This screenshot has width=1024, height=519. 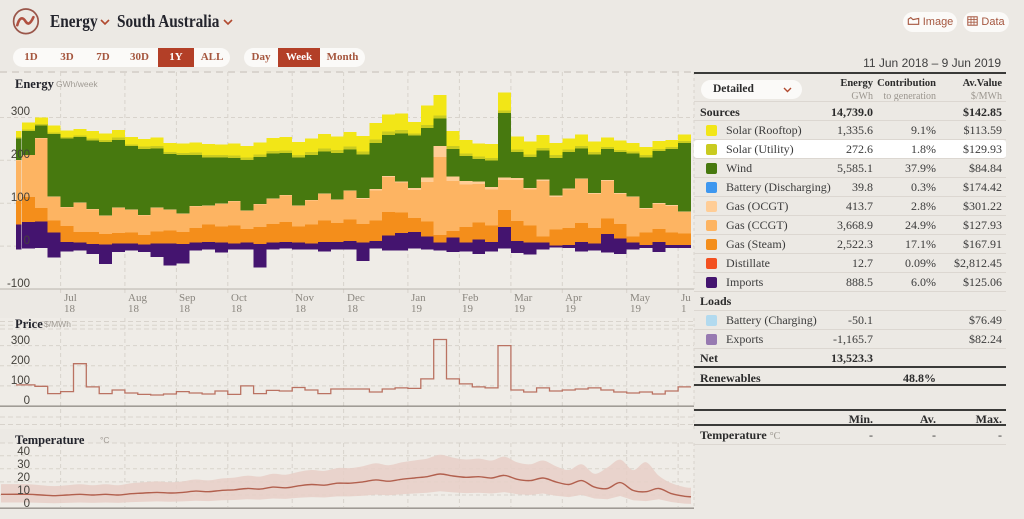 What do you see at coordinates (23, 478) in the screenshot?
I see `svg-text: 20` at bounding box center [23, 478].